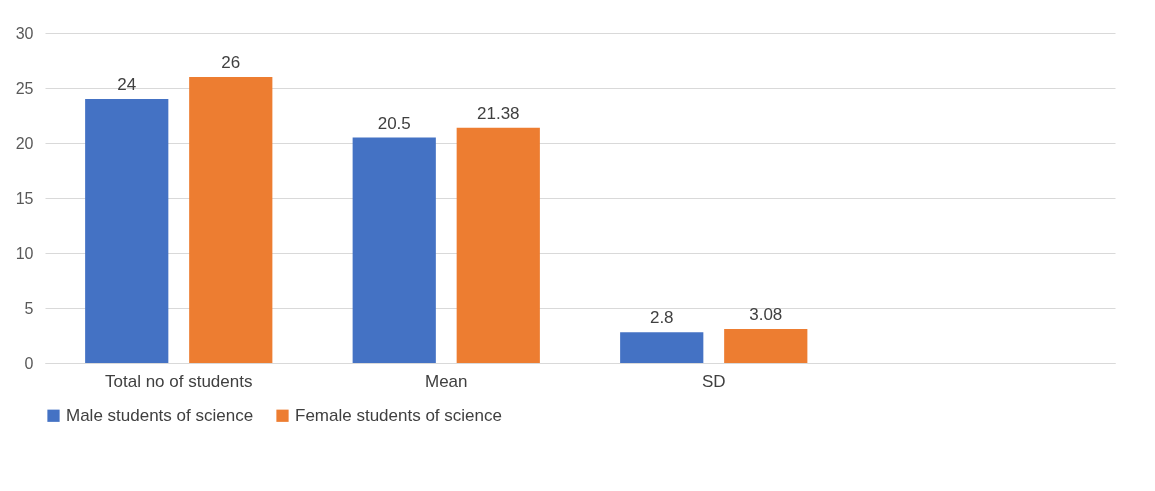 The image size is (1155, 491). What do you see at coordinates (713, 381) in the screenshot?
I see `x-tick-label: SD` at bounding box center [713, 381].